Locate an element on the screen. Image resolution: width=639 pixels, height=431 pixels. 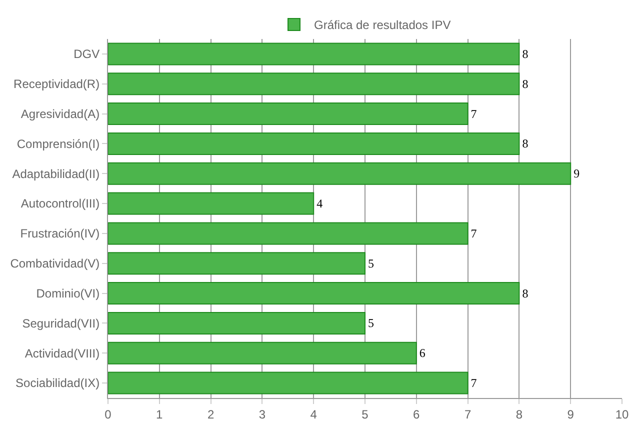
y-tick-label: Agresividad(A) is located at coordinates (60, 113).